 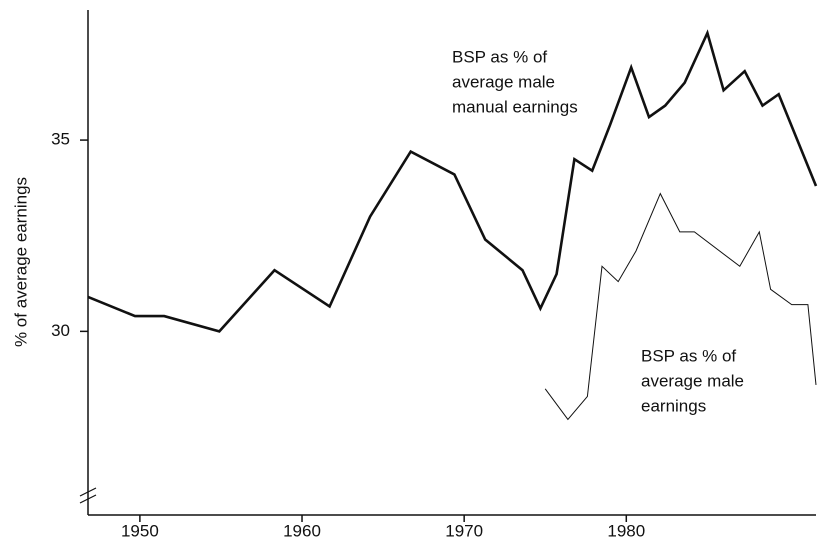 I want to click on series-label: earnings, so click(x=673, y=405).